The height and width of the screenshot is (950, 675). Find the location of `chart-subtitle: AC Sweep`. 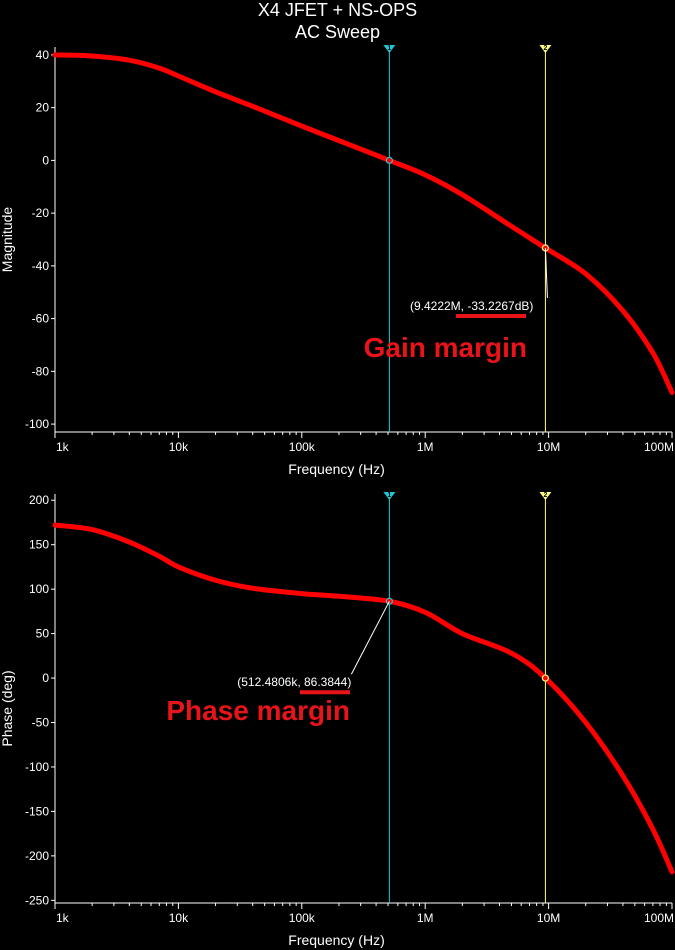

chart-subtitle: AC Sweep is located at coordinates (337, 32).